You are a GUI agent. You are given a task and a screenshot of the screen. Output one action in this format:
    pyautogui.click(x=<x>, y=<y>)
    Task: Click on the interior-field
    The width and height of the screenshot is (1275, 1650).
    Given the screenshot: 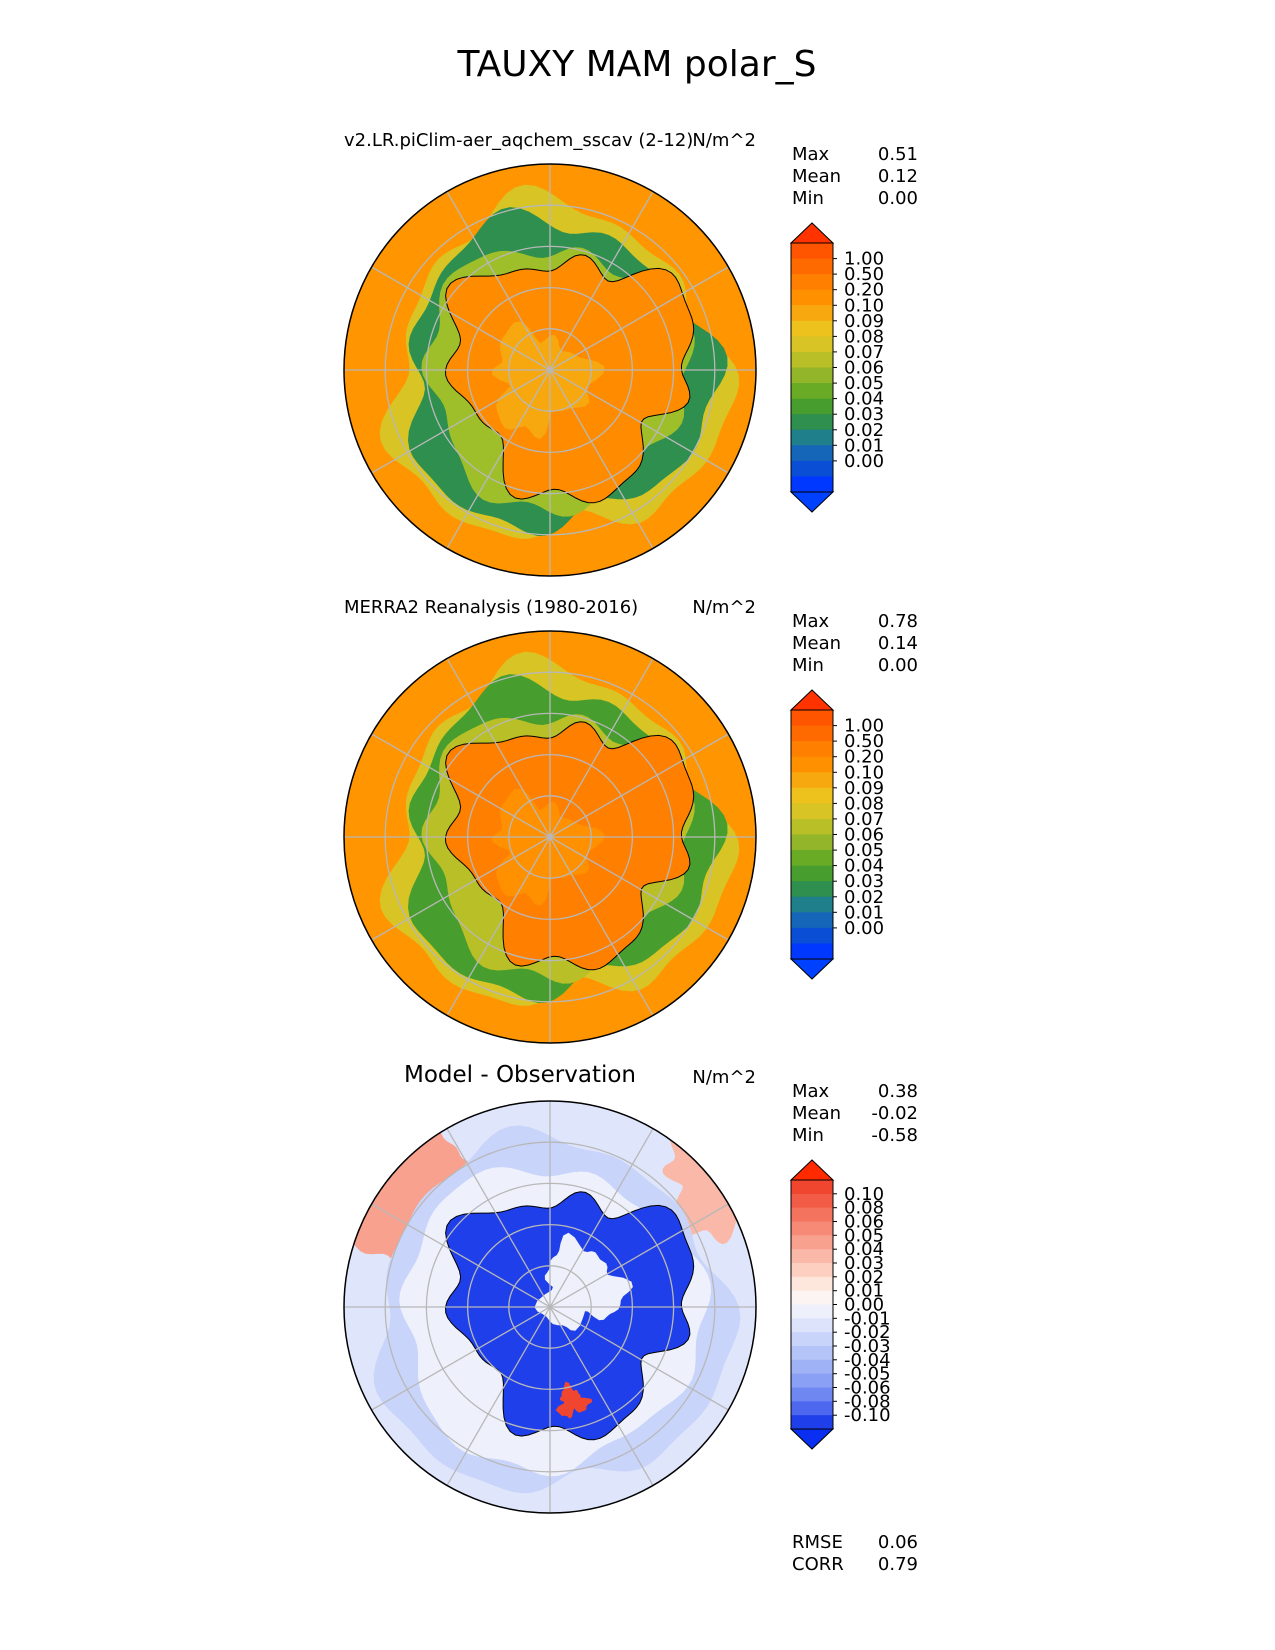 What is the action you would take?
    pyautogui.click(x=548, y=380)
    